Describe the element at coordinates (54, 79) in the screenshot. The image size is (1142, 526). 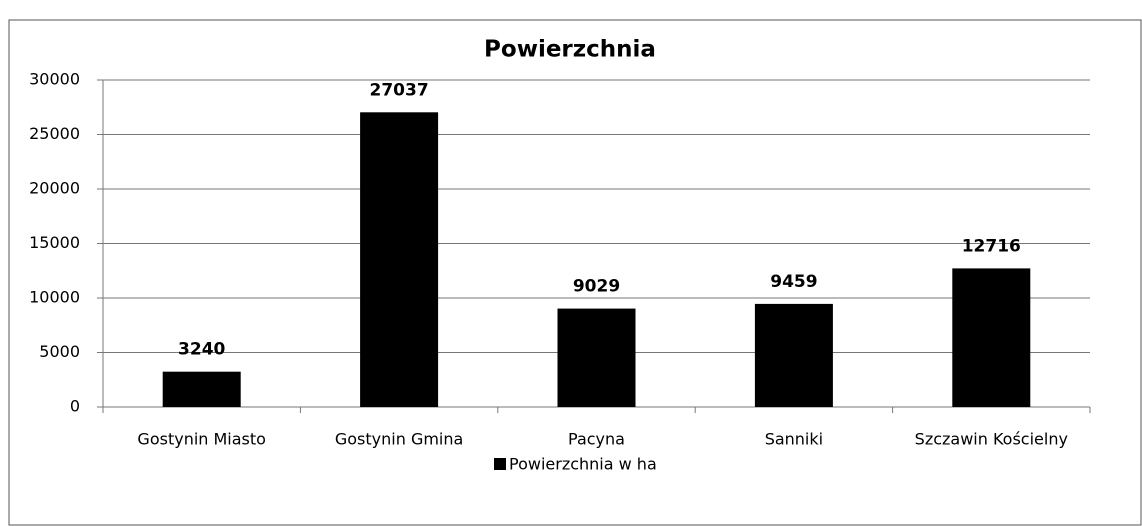
I see `y-tick-label: 30000` at that location.